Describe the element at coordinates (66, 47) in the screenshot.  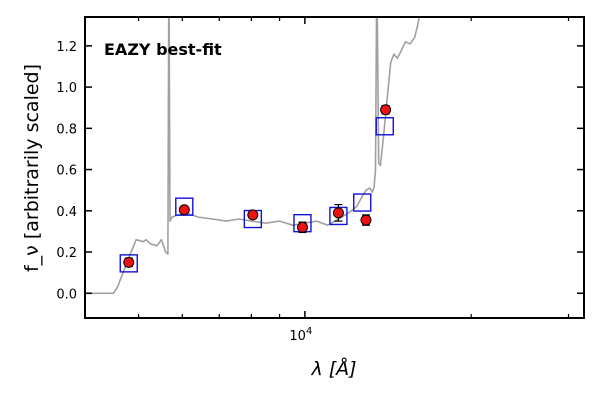
I see `y-tick-label: 1.2` at that location.